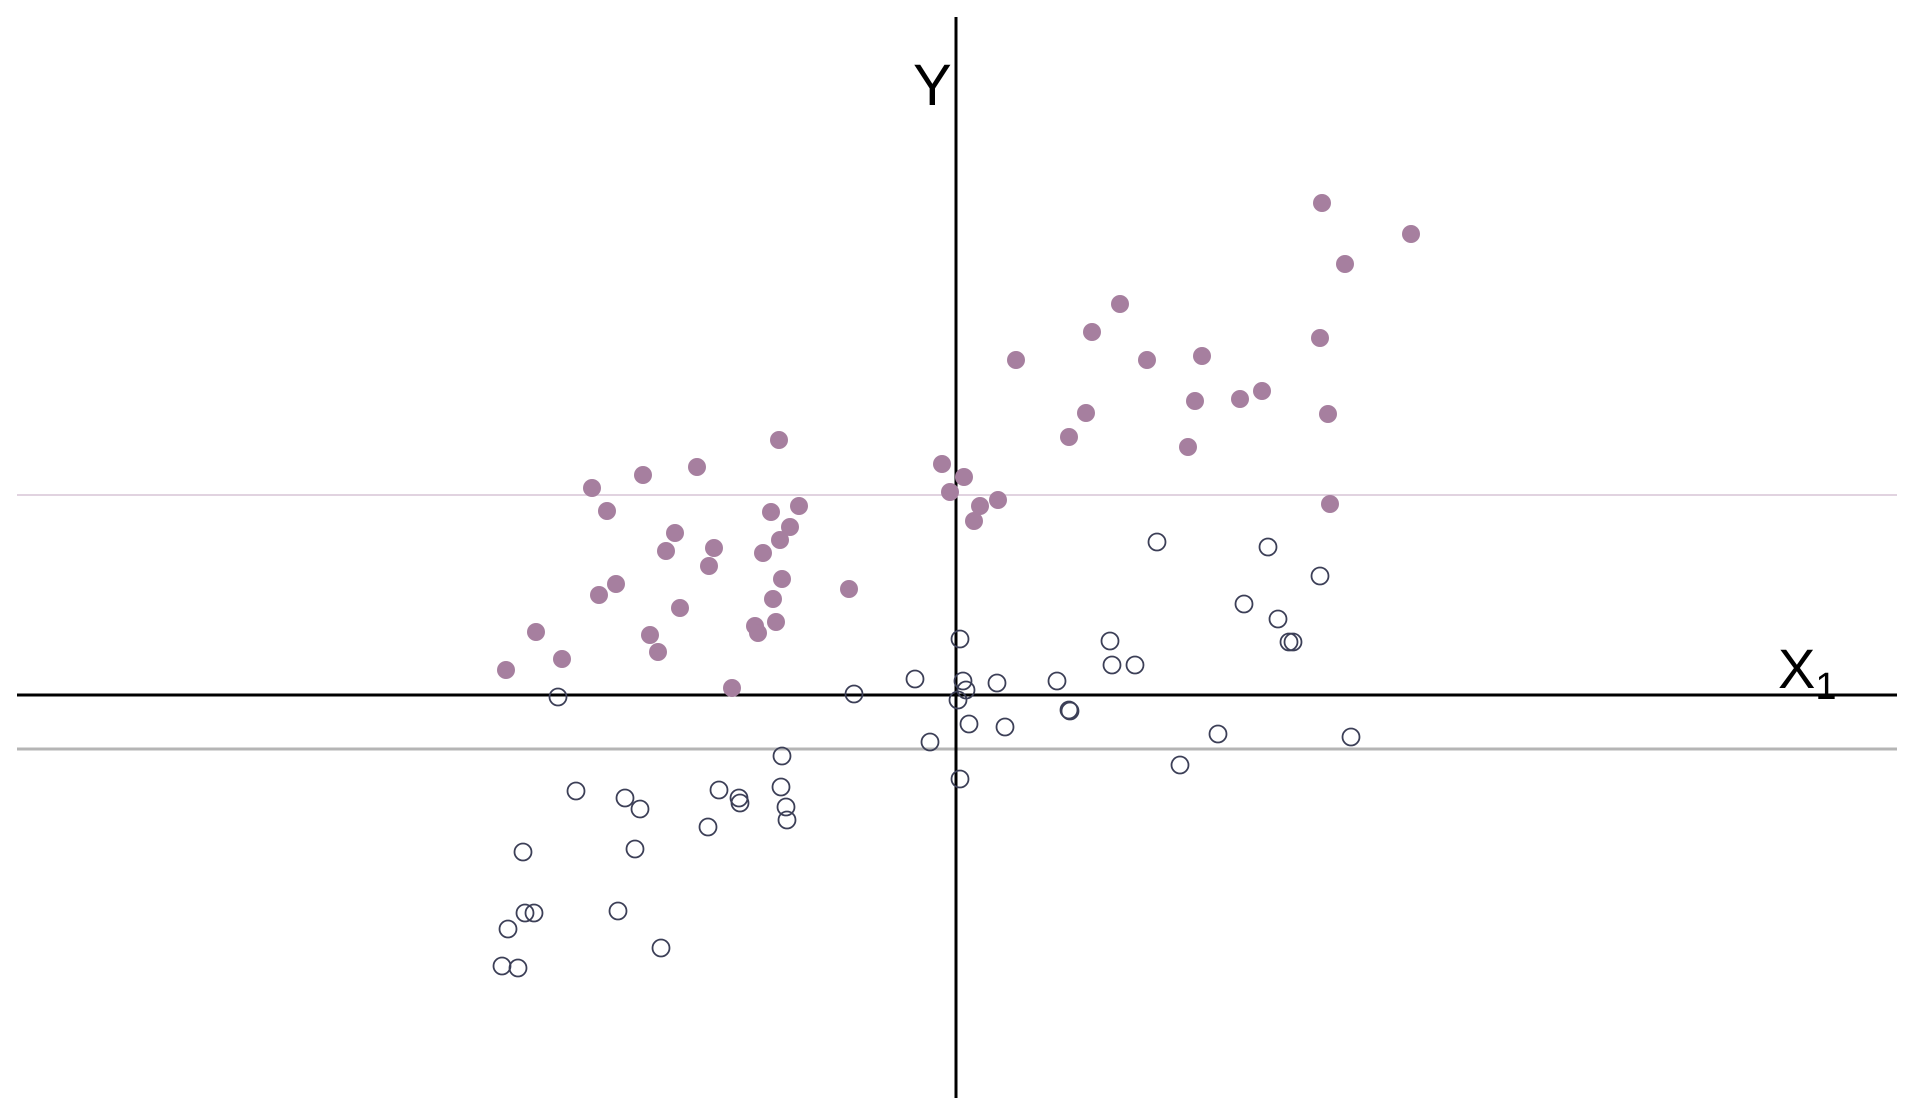 The width and height of the screenshot is (1914, 1106). I want to click on x-axis-label-main: X, so click(1796, 668).